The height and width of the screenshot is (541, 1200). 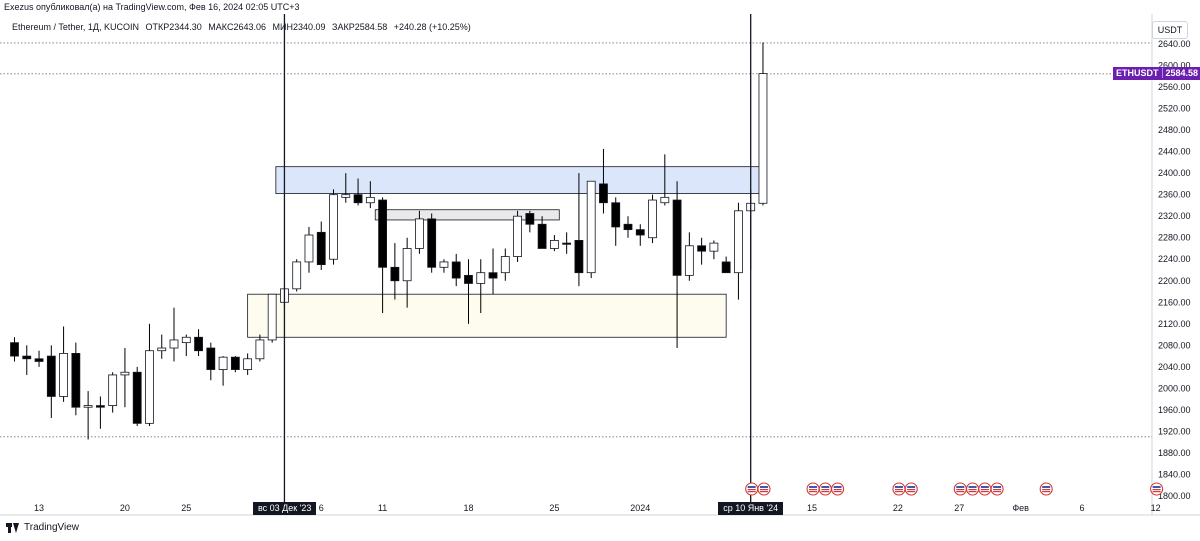 What do you see at coordinates (812, 508) in the screenshot?
I see `x-tick-label: 15` at bounding box center [812, 508].